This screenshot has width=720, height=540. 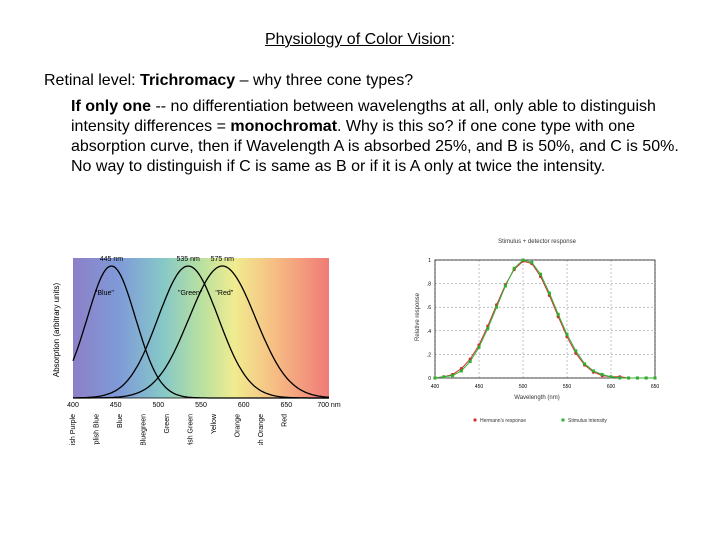 I want to click on legend-label-1: Stimulus intensity, so click(x=587, y=421).